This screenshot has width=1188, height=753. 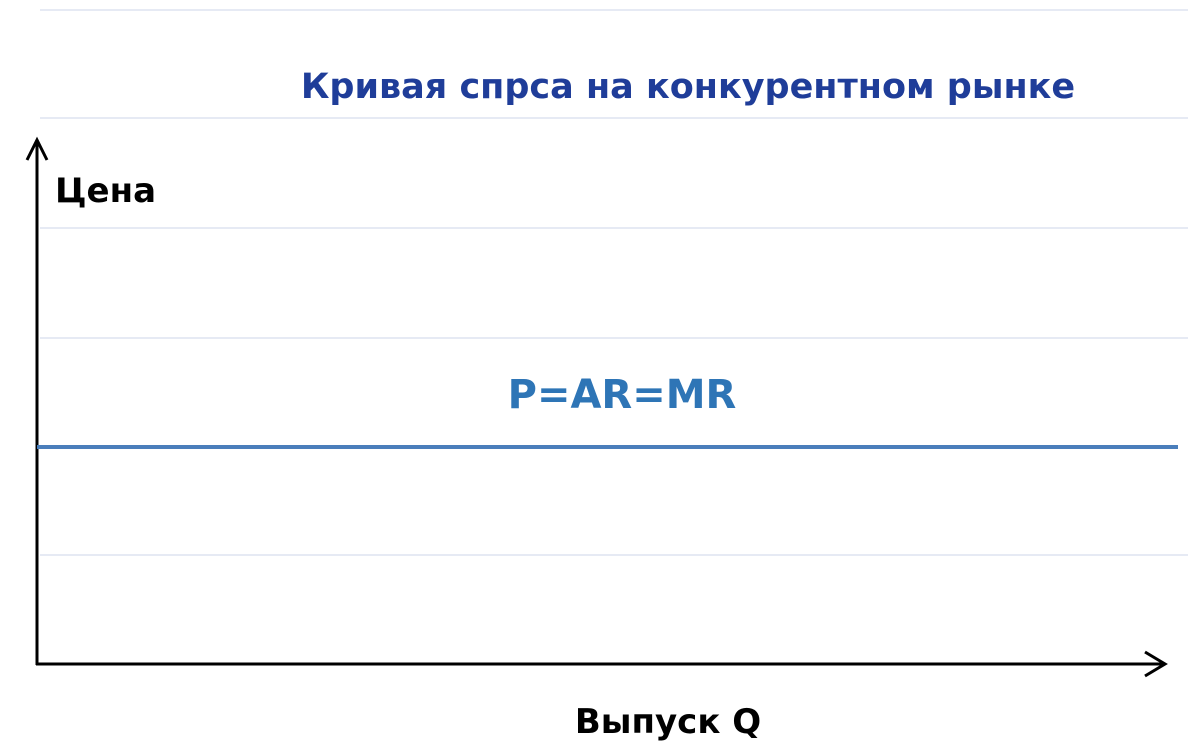 I want to click on x-axis-arrow, so click(x=1156, y=664).